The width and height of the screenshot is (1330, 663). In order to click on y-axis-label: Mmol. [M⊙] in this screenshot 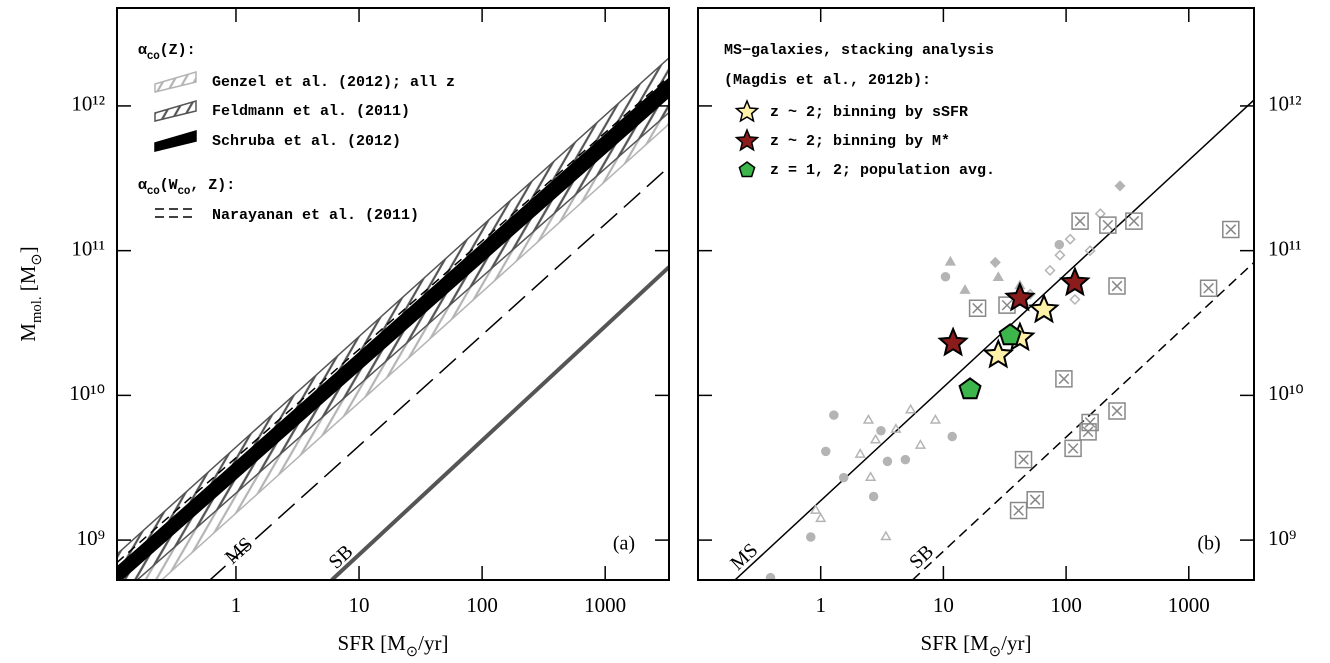, I will do `click(31, 293)`.